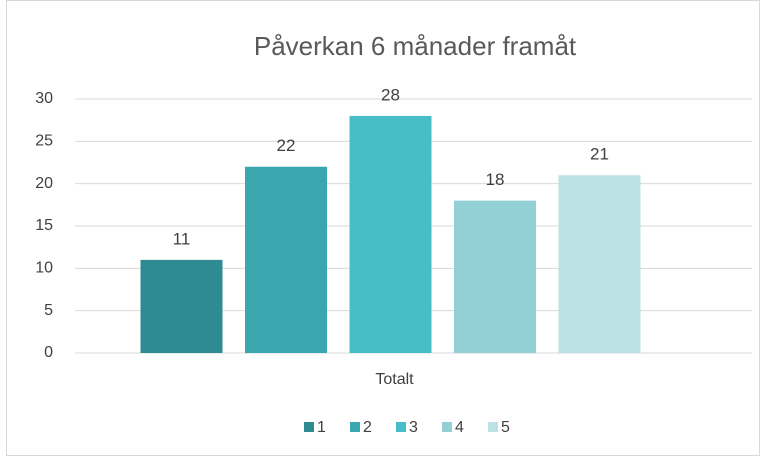 Image resolution: width=766 pixels, height=457 pixels. Describe the element at coordinates (48, 352) in the screenshot. I see `y-tick-label: 0` at that location.